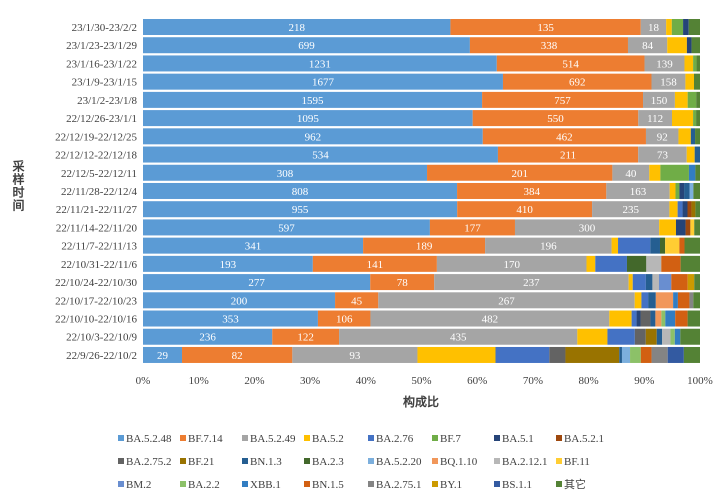  What do you see at coordinates (399, 462) in the screenshot?
I see `legend-label: BA.5.2.20` at bounding box center [399, 462].